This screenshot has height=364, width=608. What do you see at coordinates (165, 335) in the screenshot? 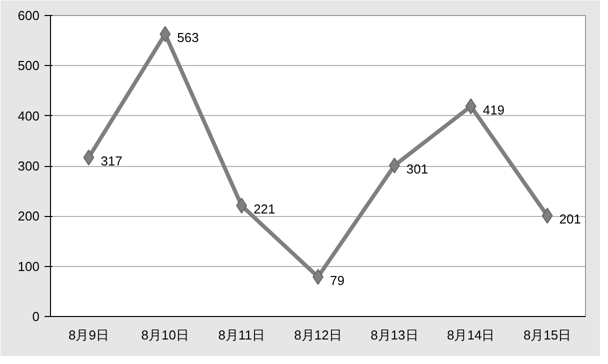
I see `x-tick-label: 8月10日` at bounding box center [165, 335].